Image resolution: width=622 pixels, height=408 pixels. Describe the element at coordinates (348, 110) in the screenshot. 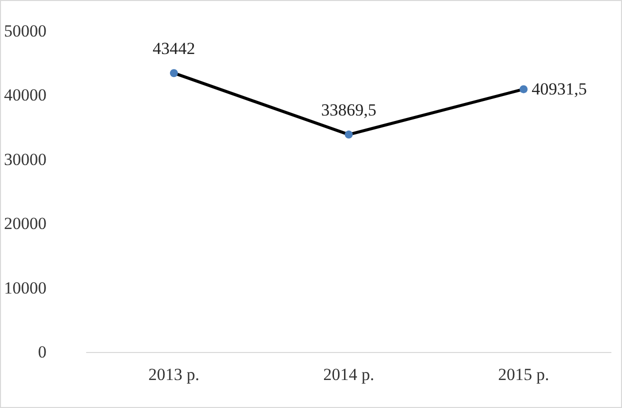

I see `data-label: 33869,5` at that location.